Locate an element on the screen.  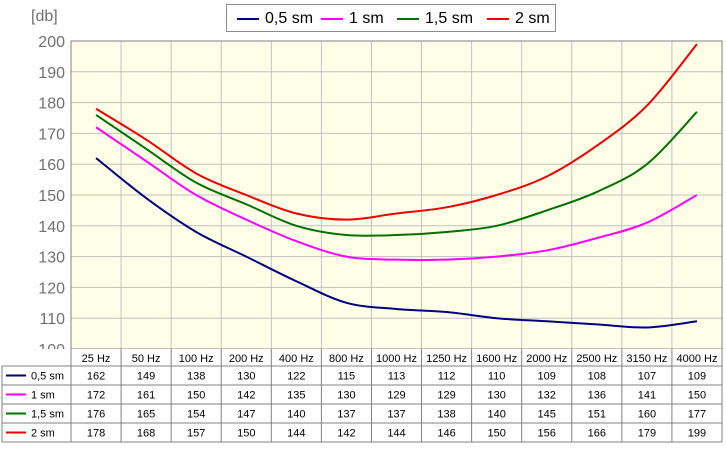
legend-label-series-2: 1 sm is located at coordinates (366, 18).